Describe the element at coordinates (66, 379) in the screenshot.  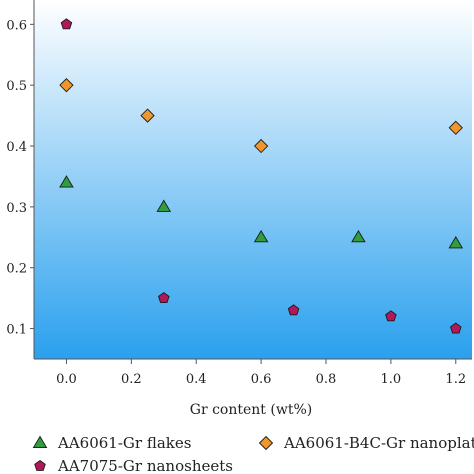
I see `x-tick-label: 0.0` at that location.